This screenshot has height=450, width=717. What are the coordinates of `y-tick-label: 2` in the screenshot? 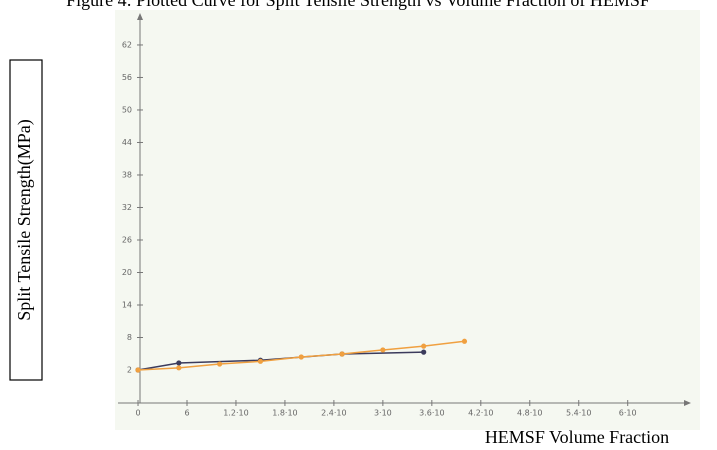 It's located at (129, 369).